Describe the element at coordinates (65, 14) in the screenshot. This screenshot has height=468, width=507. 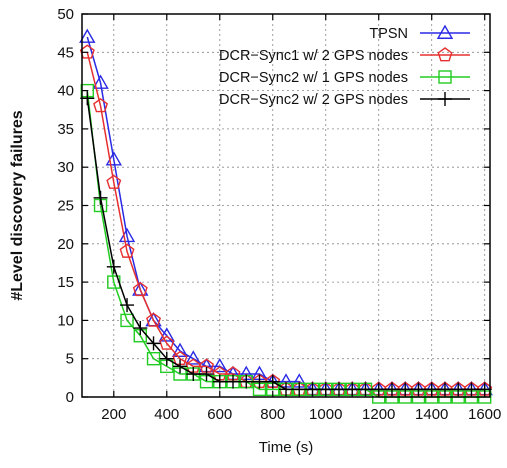
I see `y-tick-label: 50` at that location.